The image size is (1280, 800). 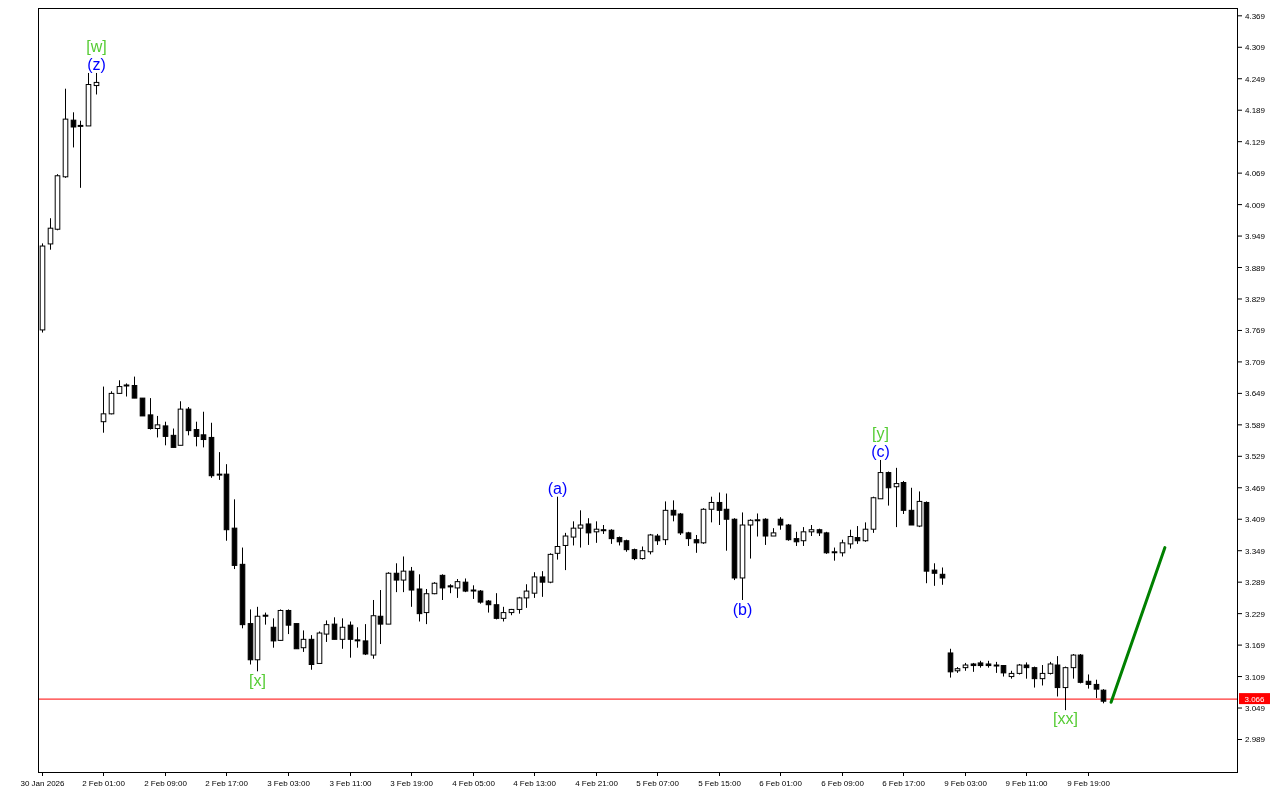 I want to click on x-tick-label: 3 Feb 03:00, so click(x=289, y=783).